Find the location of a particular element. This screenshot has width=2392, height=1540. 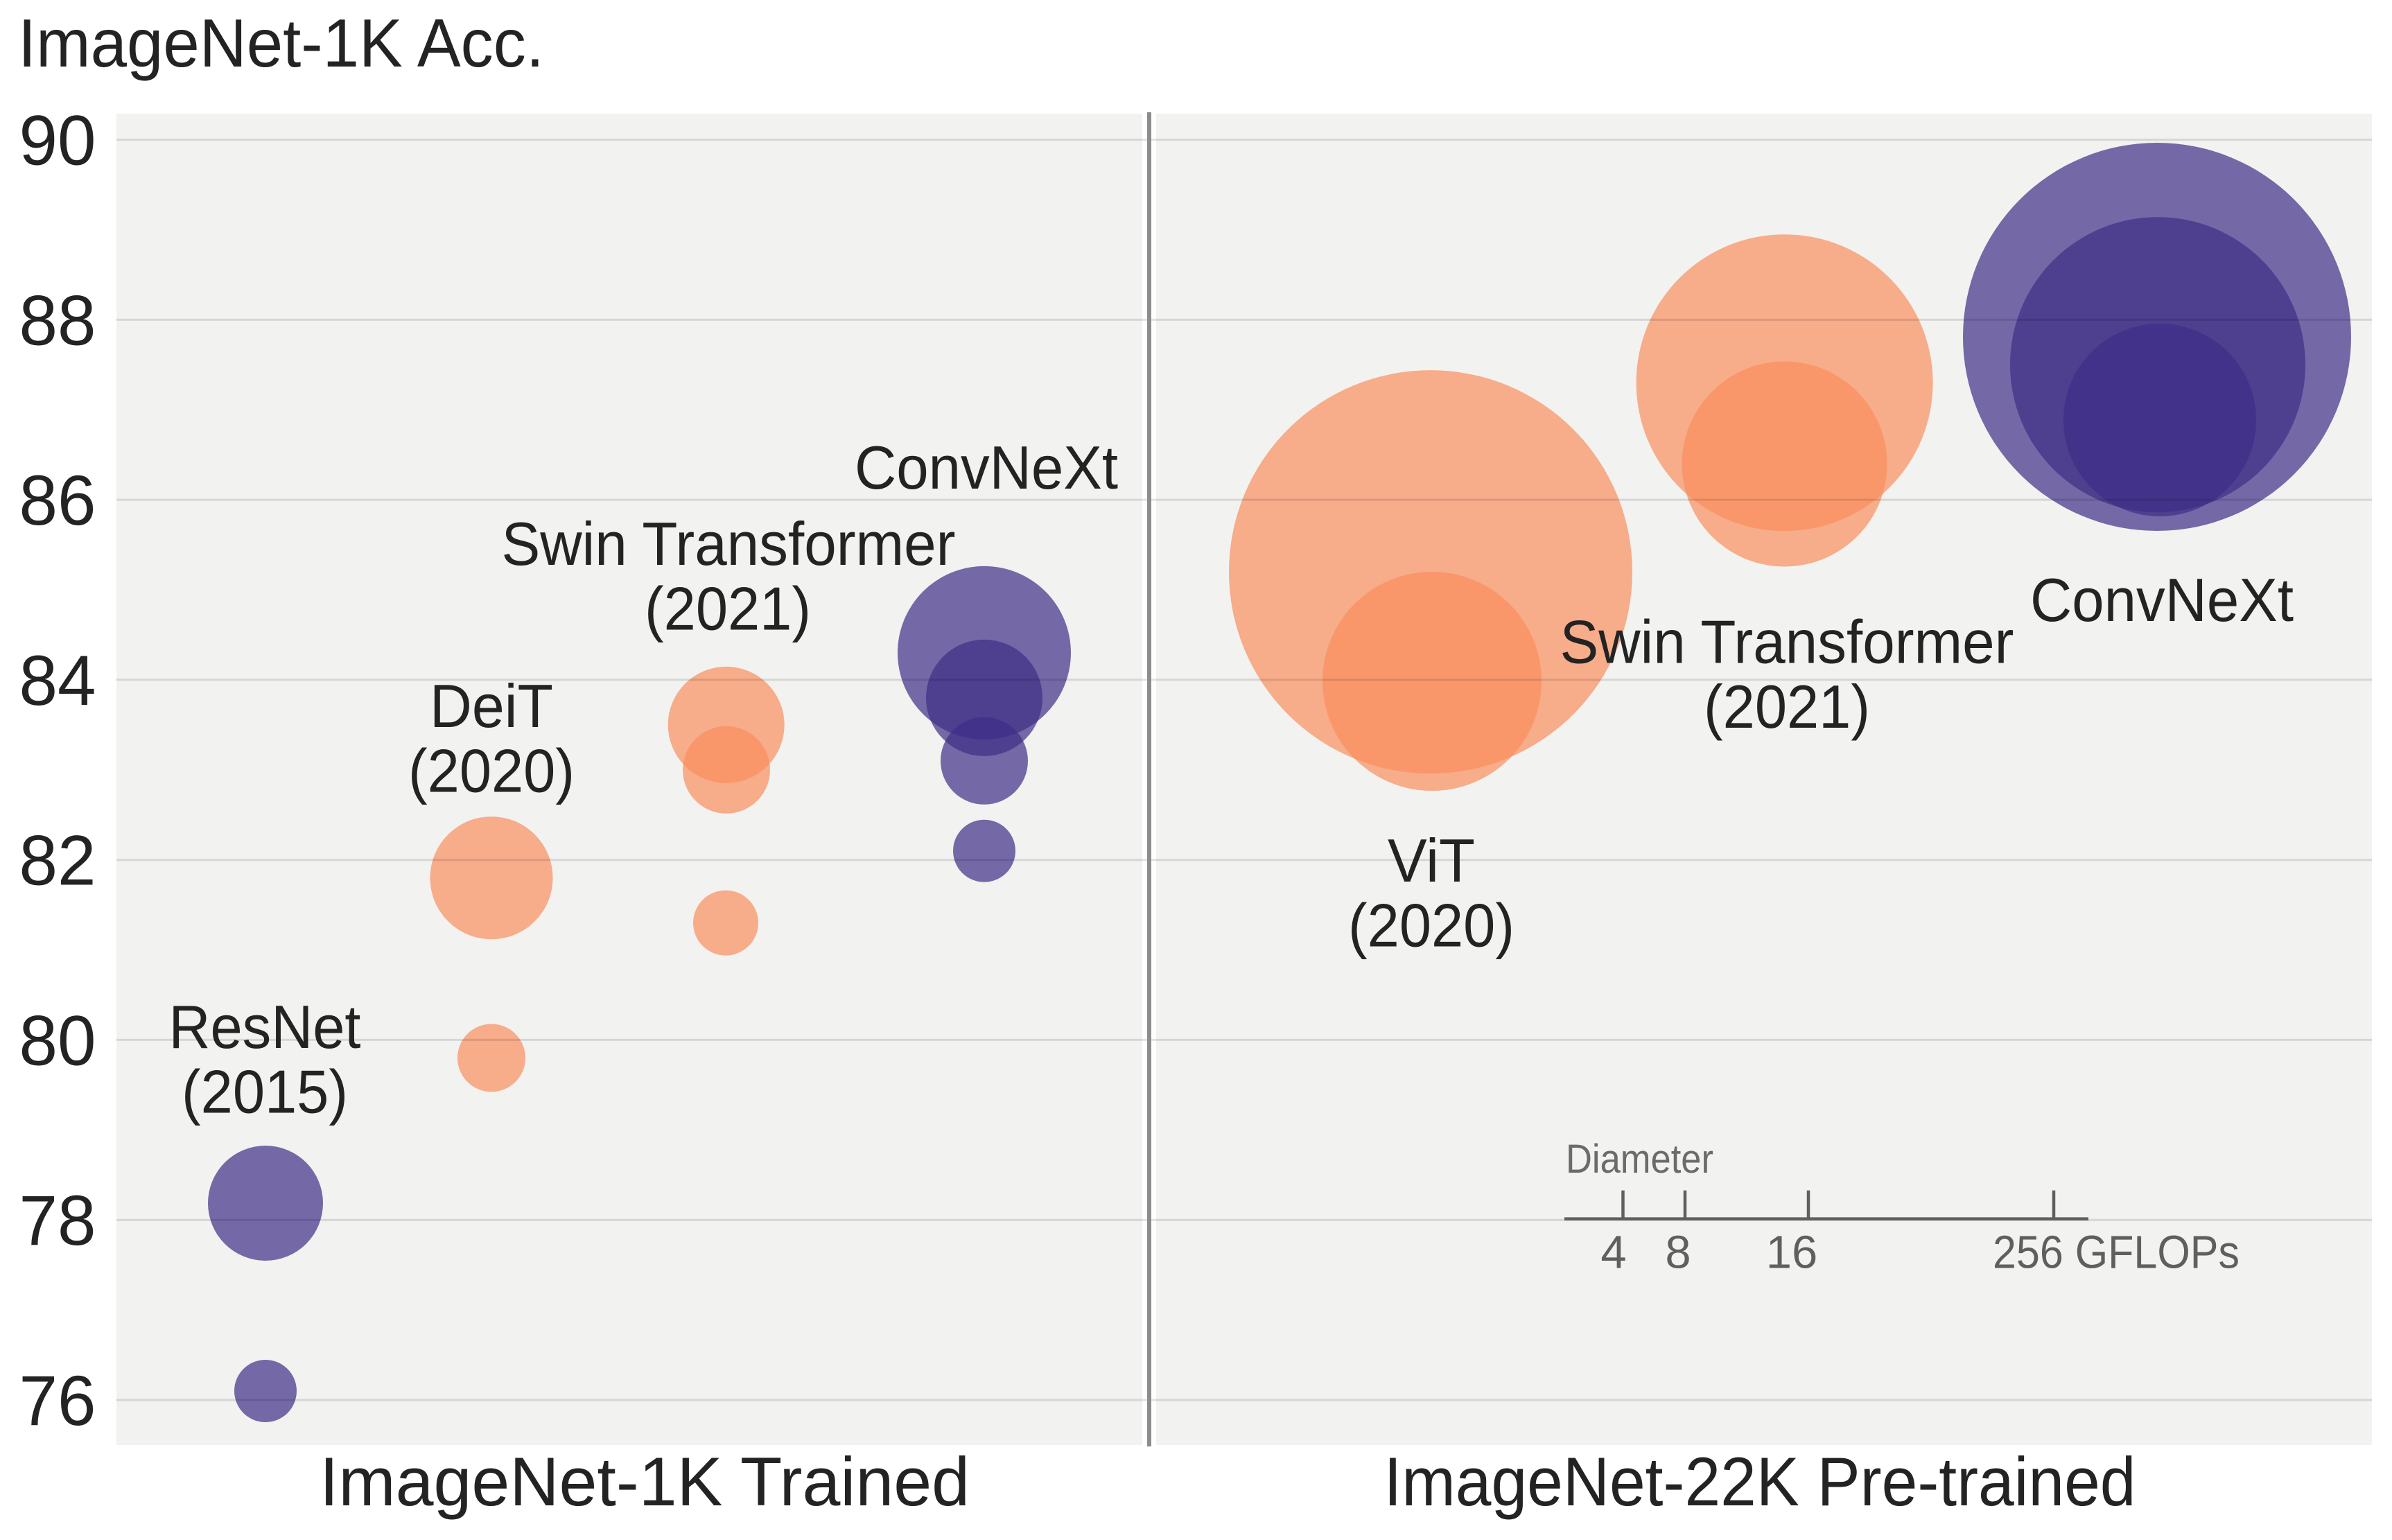

svg-text: 90 is located at coordinates (58, 140).